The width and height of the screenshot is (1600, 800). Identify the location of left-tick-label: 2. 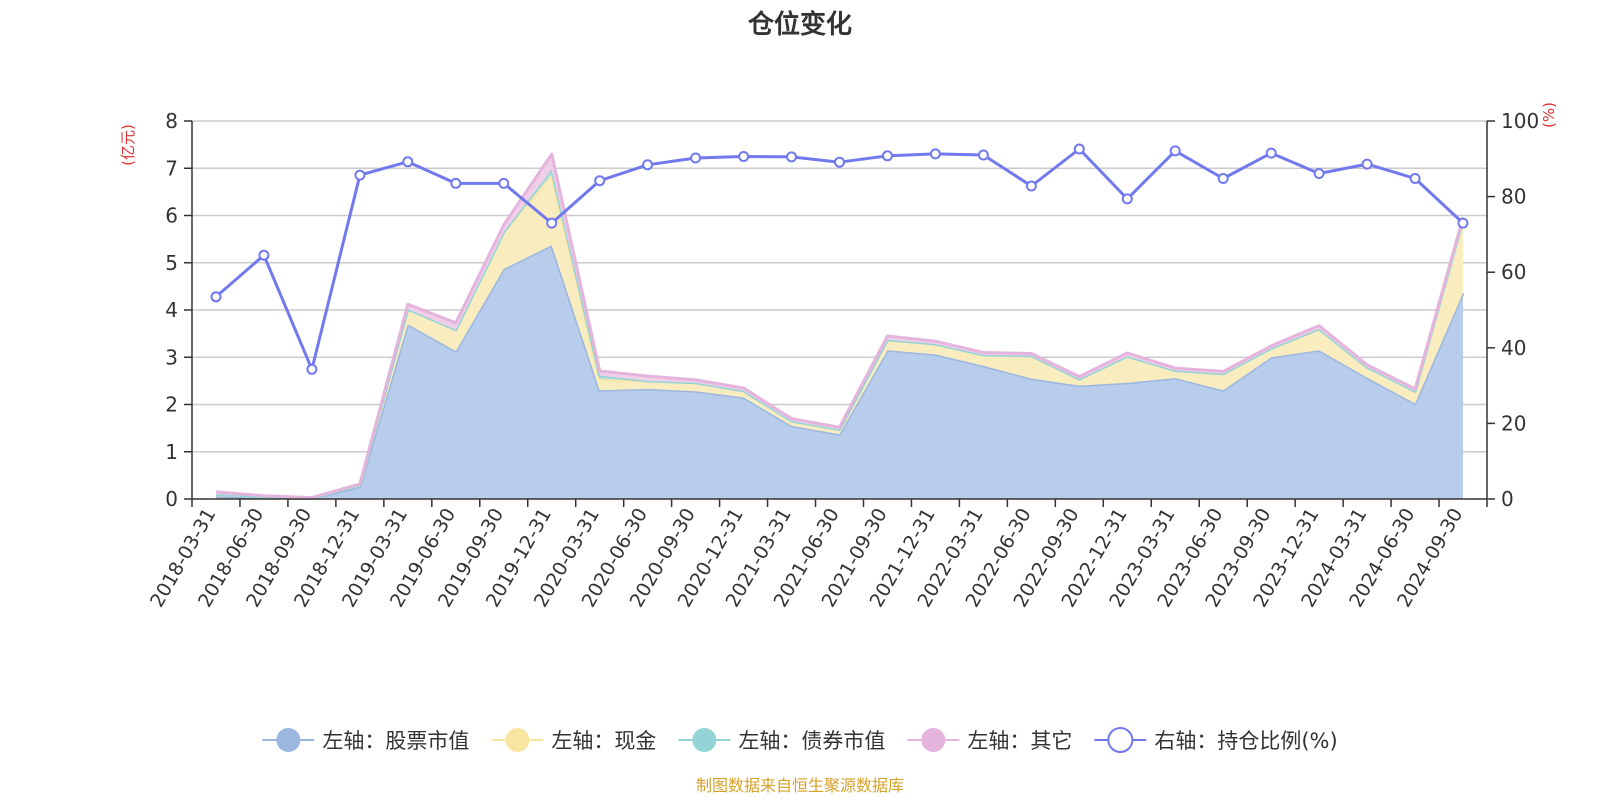
(171, 405).